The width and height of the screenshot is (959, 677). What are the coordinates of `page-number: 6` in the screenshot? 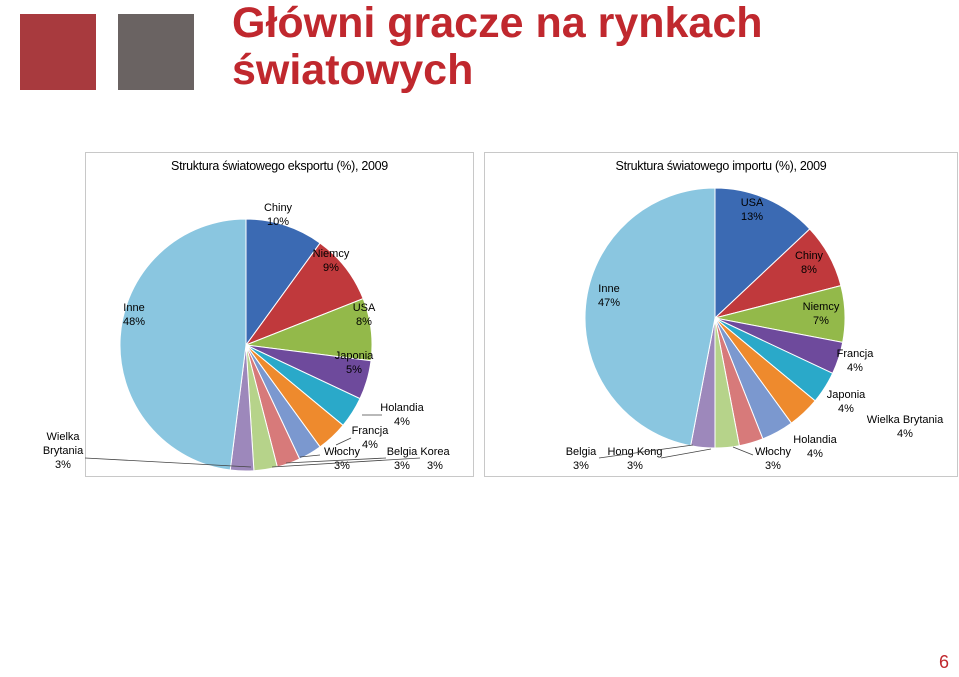 It's located at (943, 662).